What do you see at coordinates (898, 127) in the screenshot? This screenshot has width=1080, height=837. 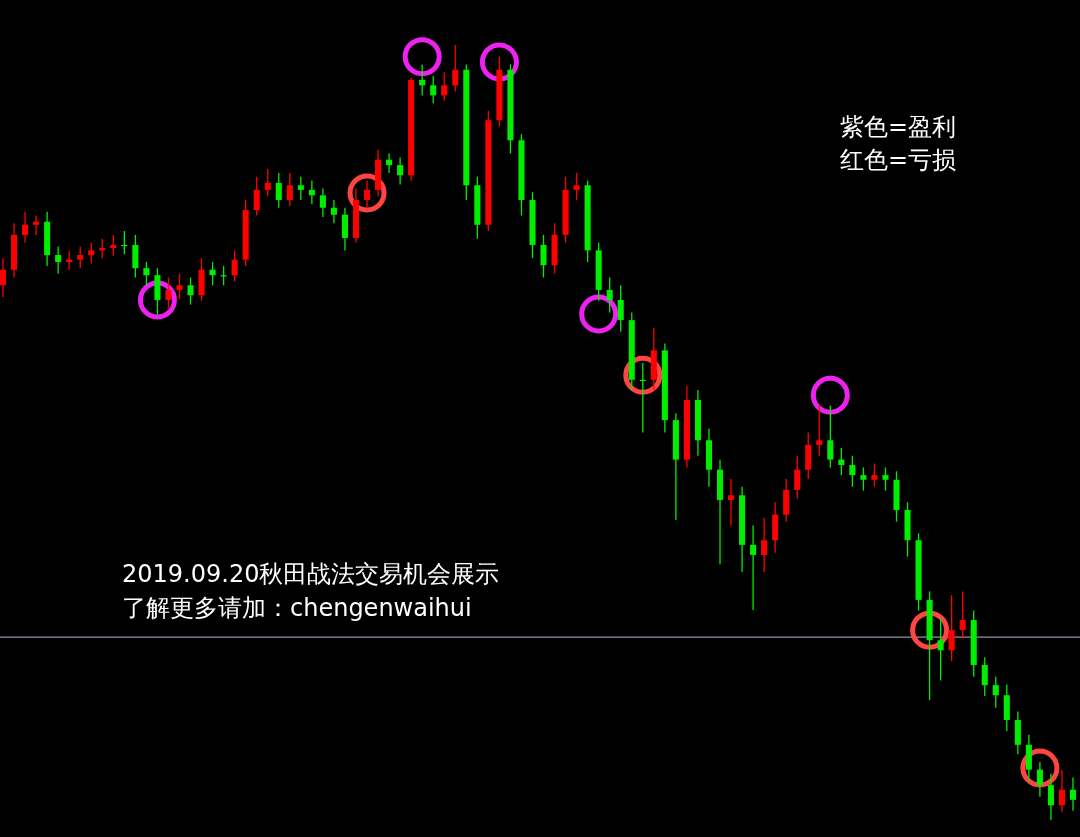 I see `annotation: 紫色=盈利` at bounding box center [898, 127].